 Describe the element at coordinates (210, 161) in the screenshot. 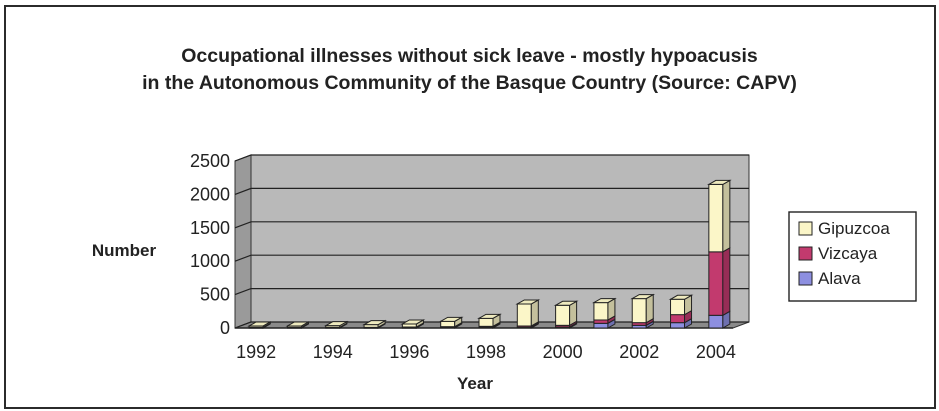

I see `y-tick-label: 2500` at that location.